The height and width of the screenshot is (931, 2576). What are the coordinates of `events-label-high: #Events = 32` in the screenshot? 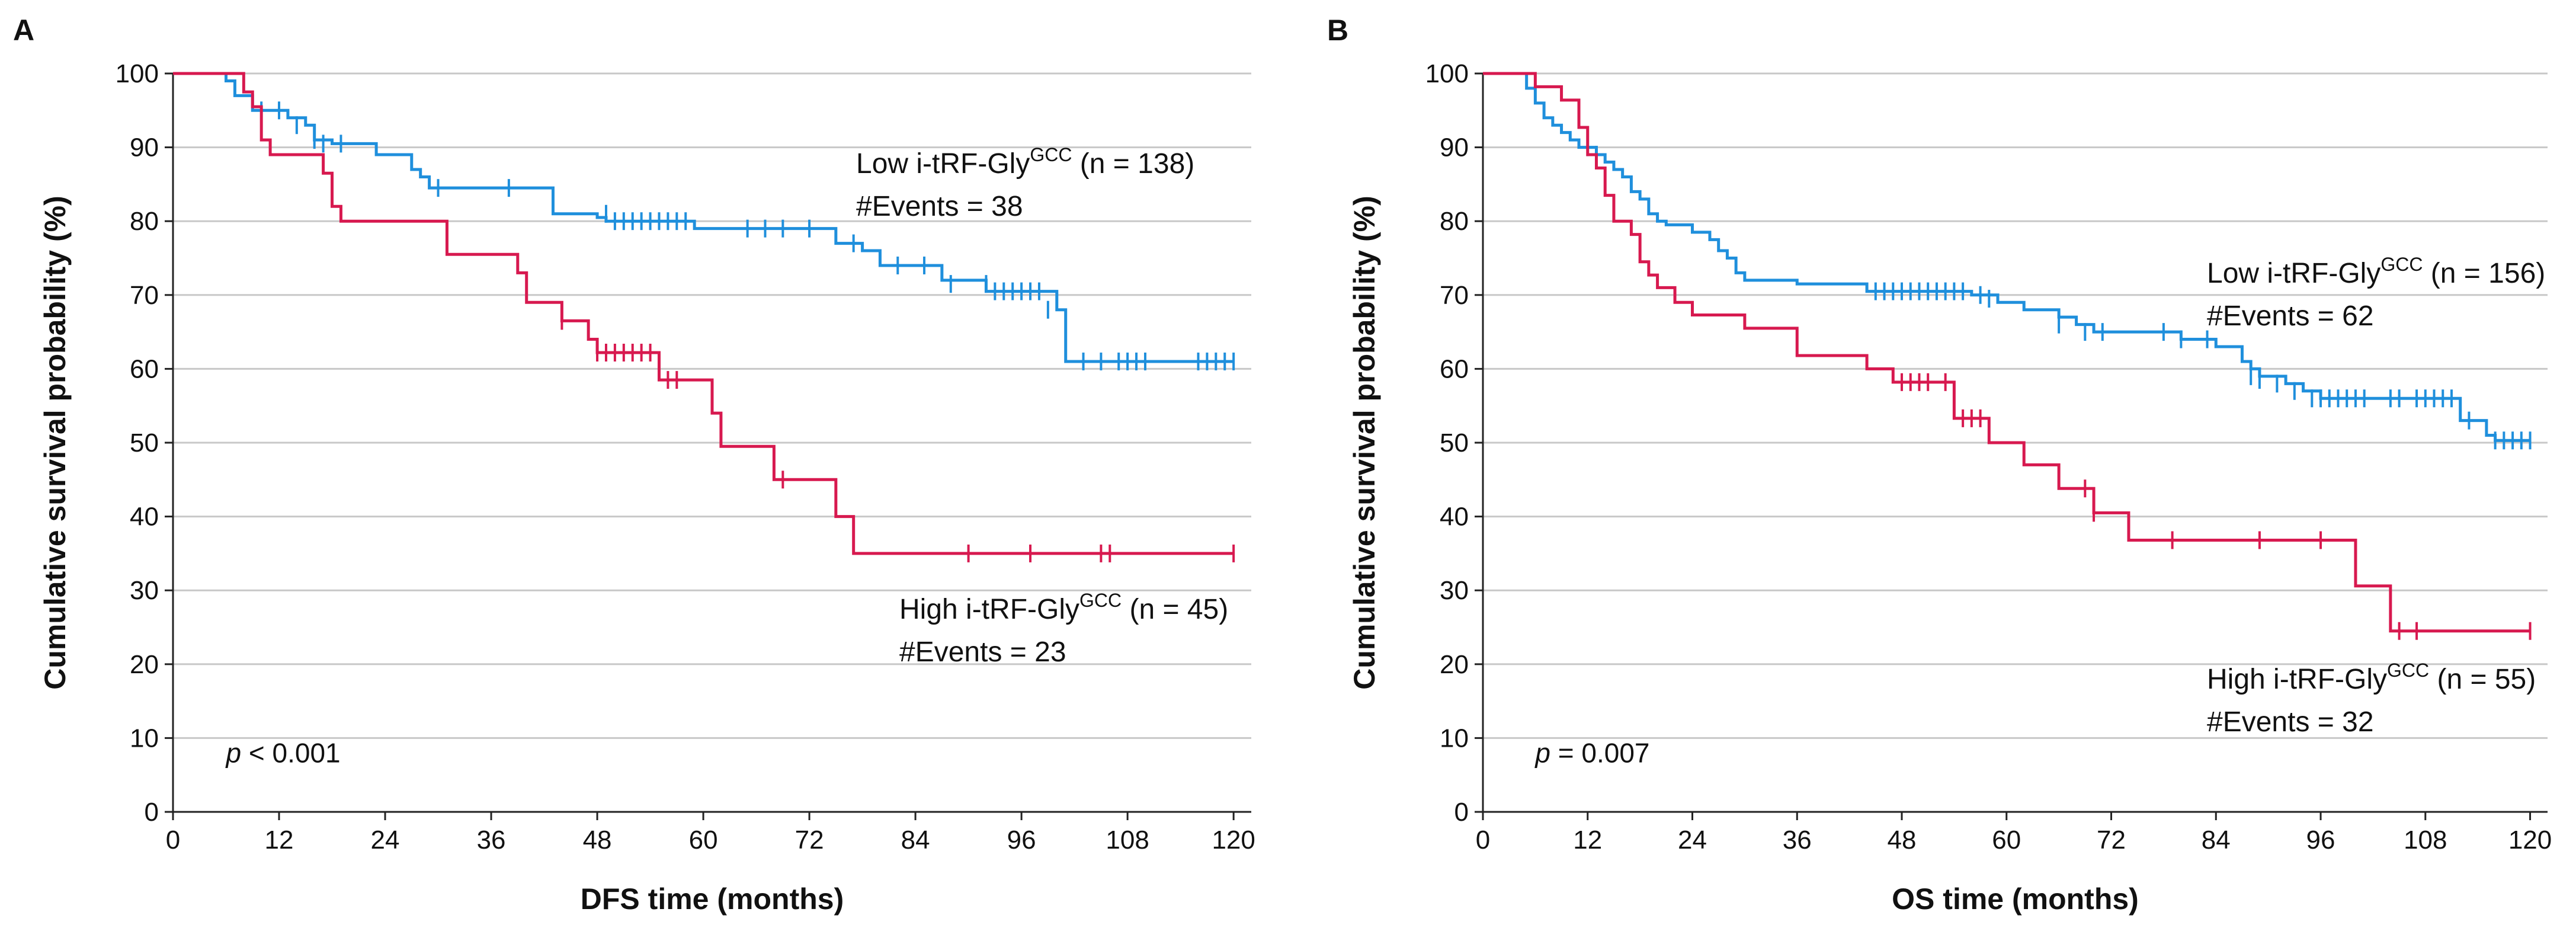 It's located at (2290, 722).